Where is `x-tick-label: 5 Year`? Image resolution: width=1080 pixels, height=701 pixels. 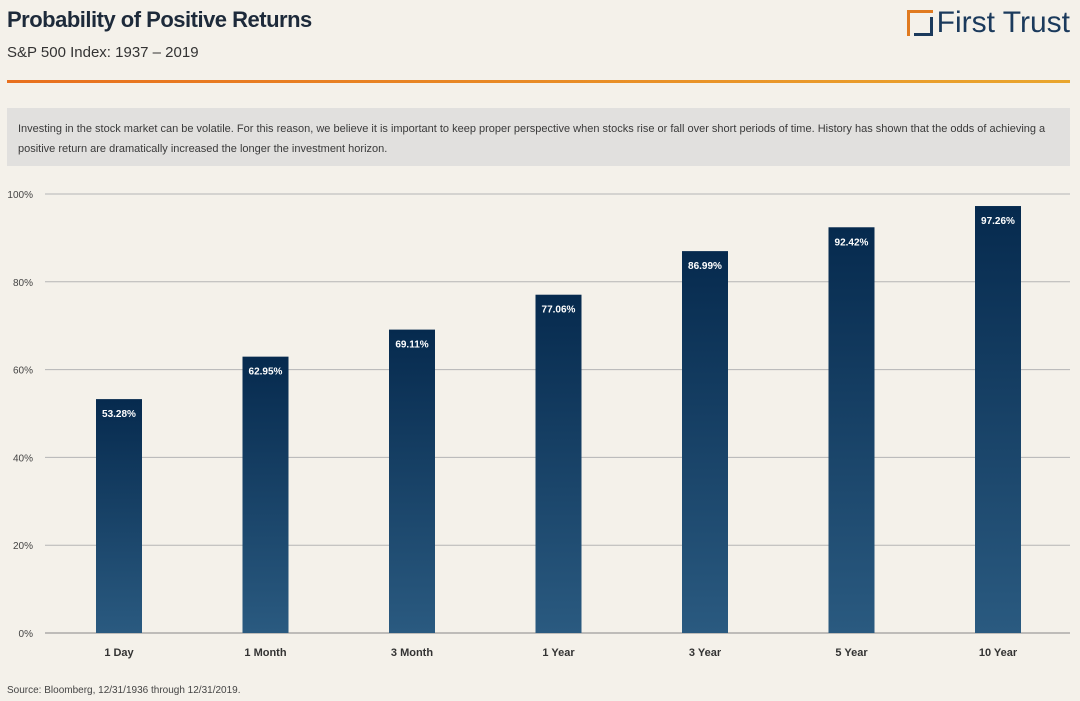 x-tick-label: 5 Year is located at coordinates (851, 653).